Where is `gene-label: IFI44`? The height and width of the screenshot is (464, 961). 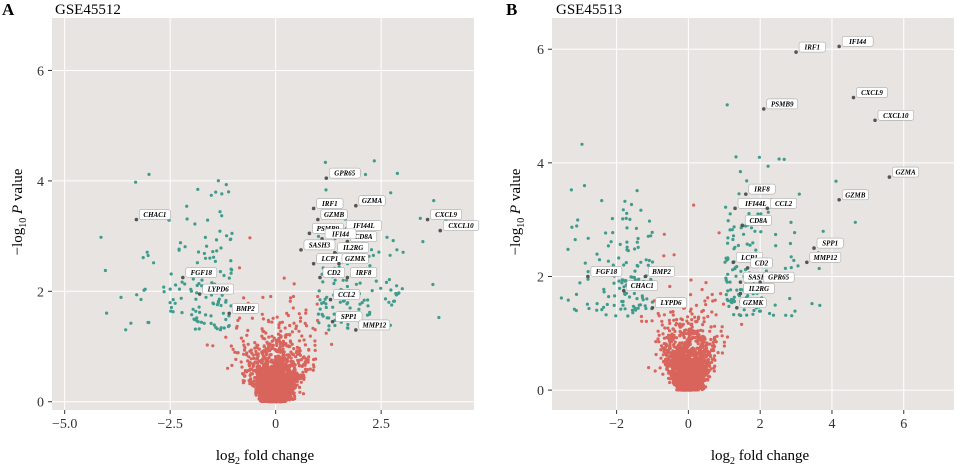 gene-label: IFI44 is located at coordinates (340, 234).